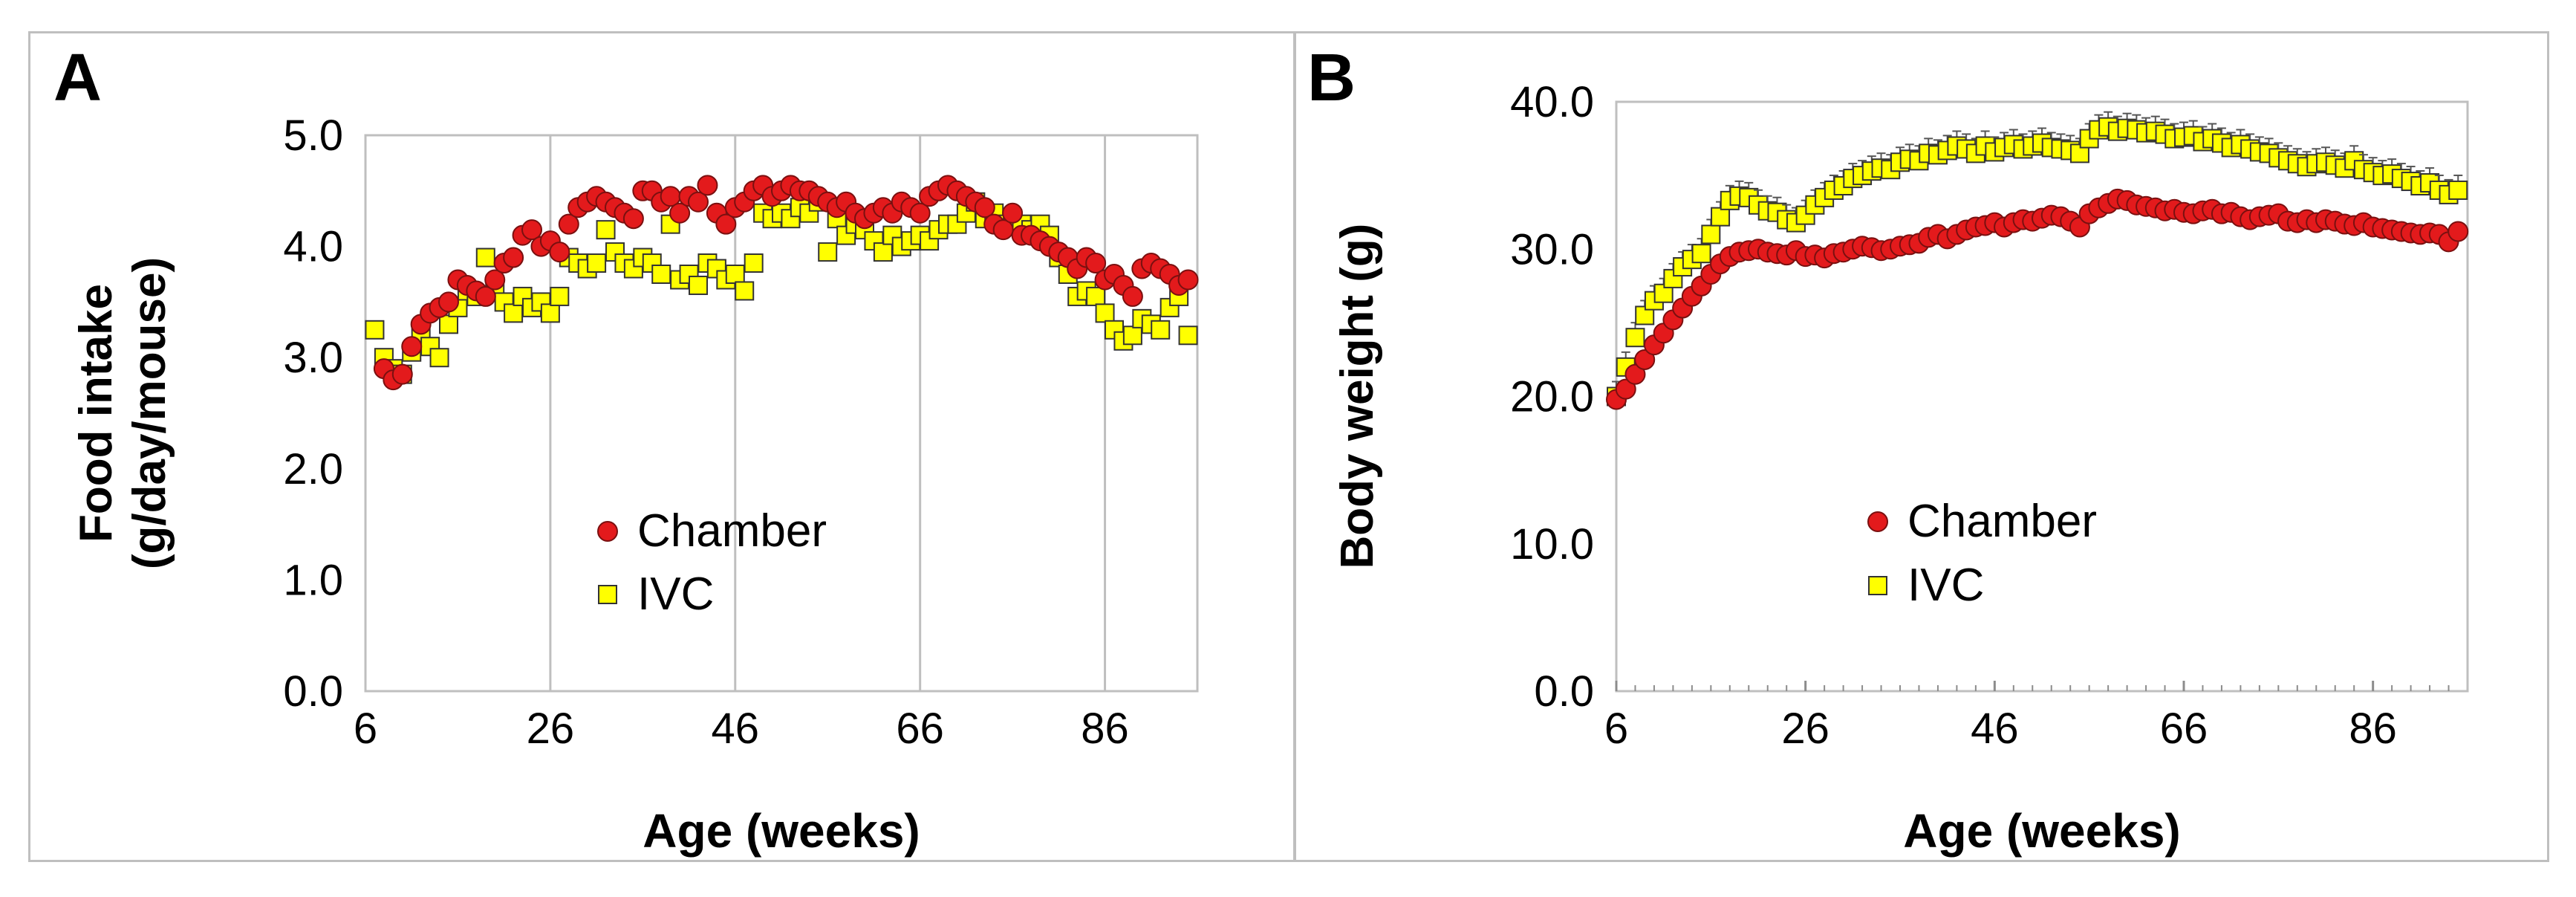 This screenshot has width=2576, height=897. I want to click on panel-label: B, so click(1331, 78).